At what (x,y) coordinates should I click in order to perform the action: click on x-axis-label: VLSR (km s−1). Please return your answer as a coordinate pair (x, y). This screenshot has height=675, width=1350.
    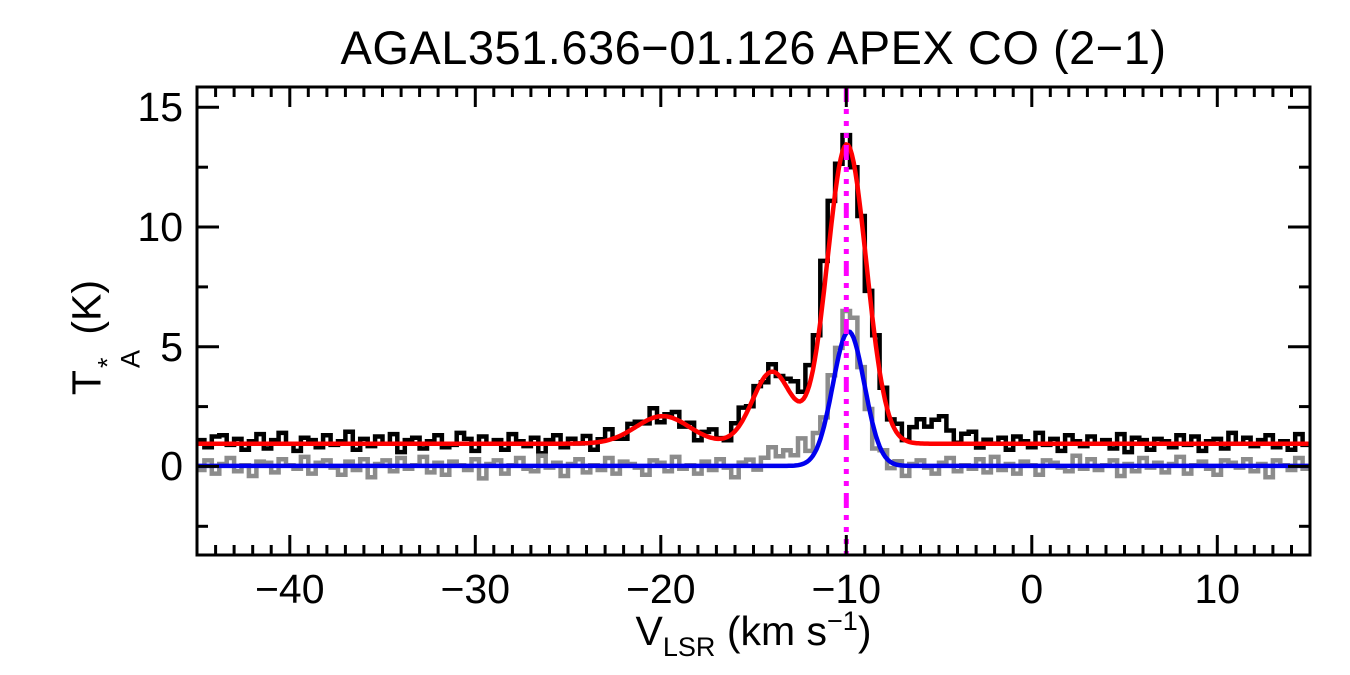
    Looking at the image, I should click on (753, 634).